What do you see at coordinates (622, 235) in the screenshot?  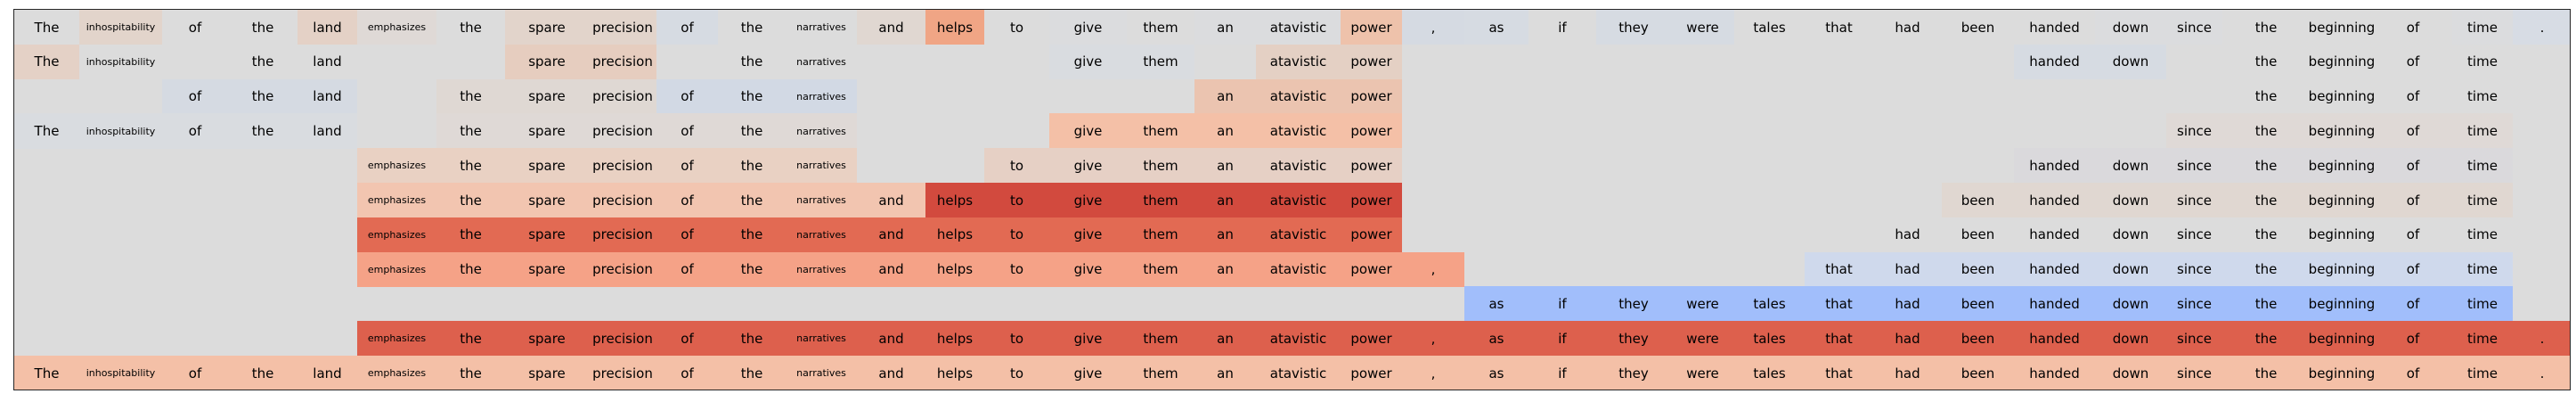 I see `token-cell: precision` at bounding box center [622, 235].